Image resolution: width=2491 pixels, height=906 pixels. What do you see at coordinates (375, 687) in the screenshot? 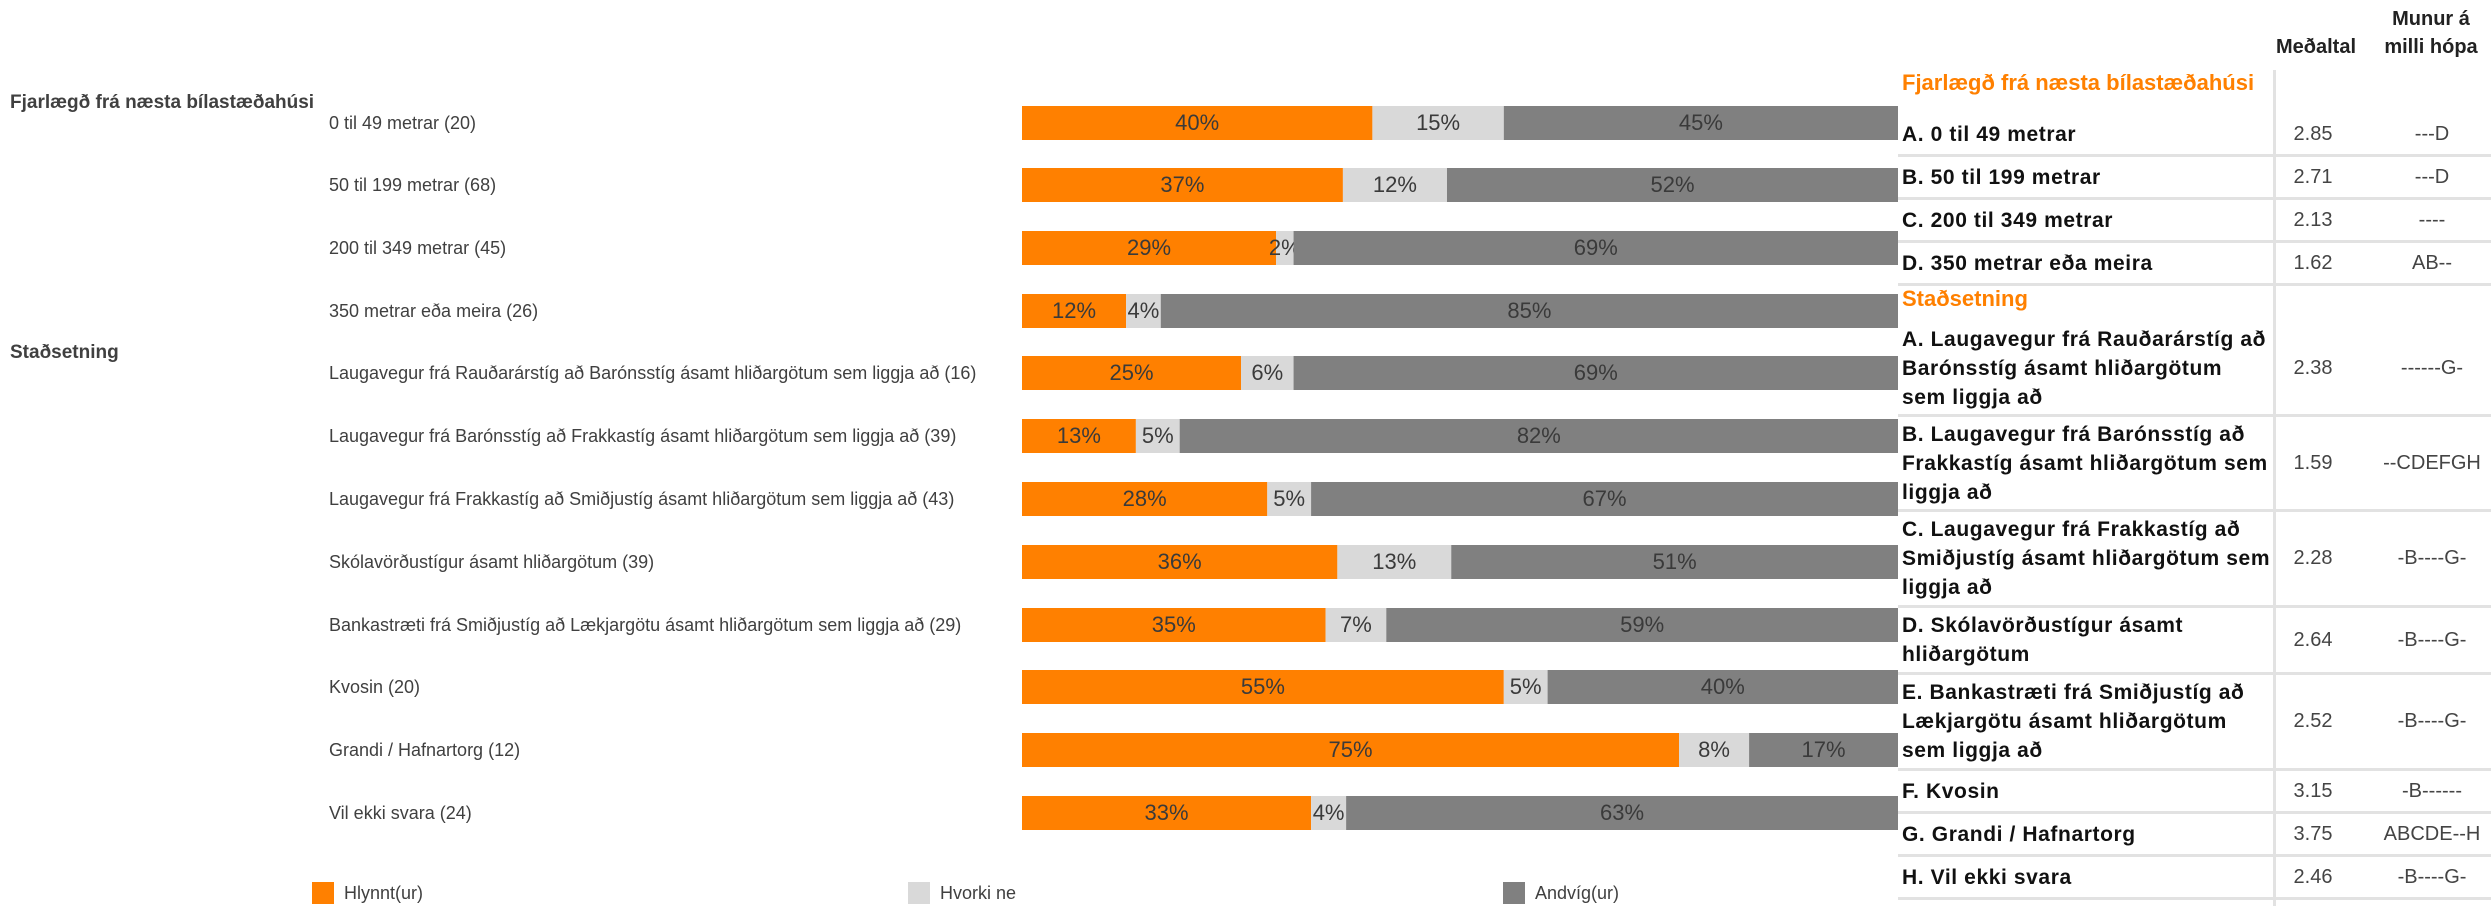
I see `row-label: Kvosin (20)` at bounding box center [375, 687].